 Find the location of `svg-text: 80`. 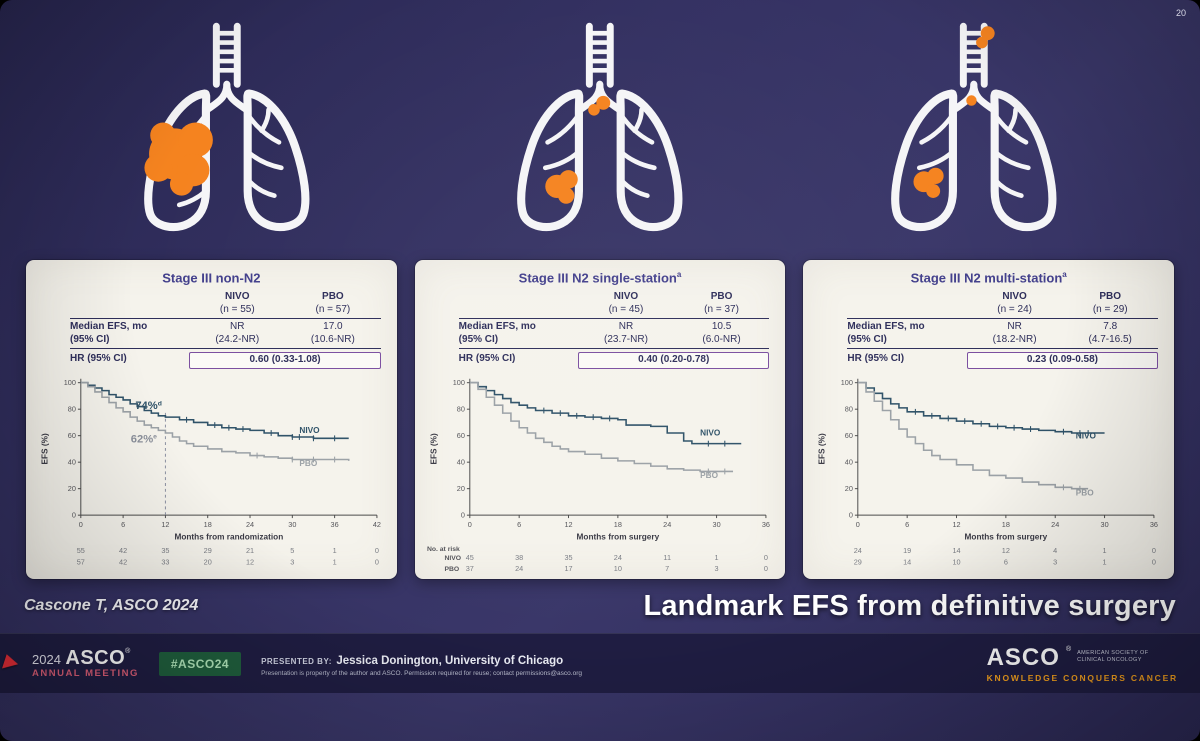

svg-text: 80 is located at coordinates (460, 409).